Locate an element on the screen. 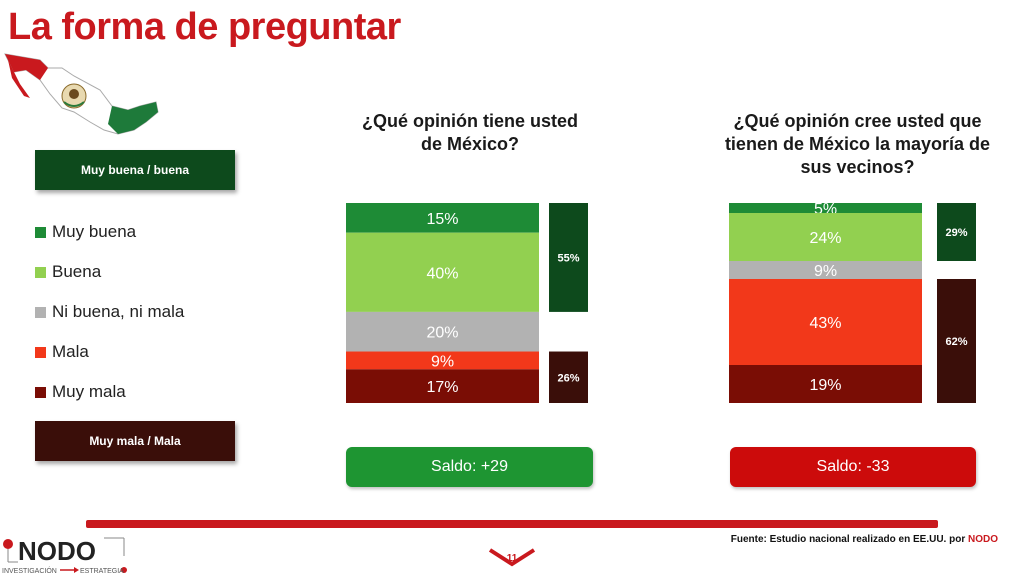 This screenshot has width=1024, height=581. source-brand: NODO is located at coordinates (983, 539).